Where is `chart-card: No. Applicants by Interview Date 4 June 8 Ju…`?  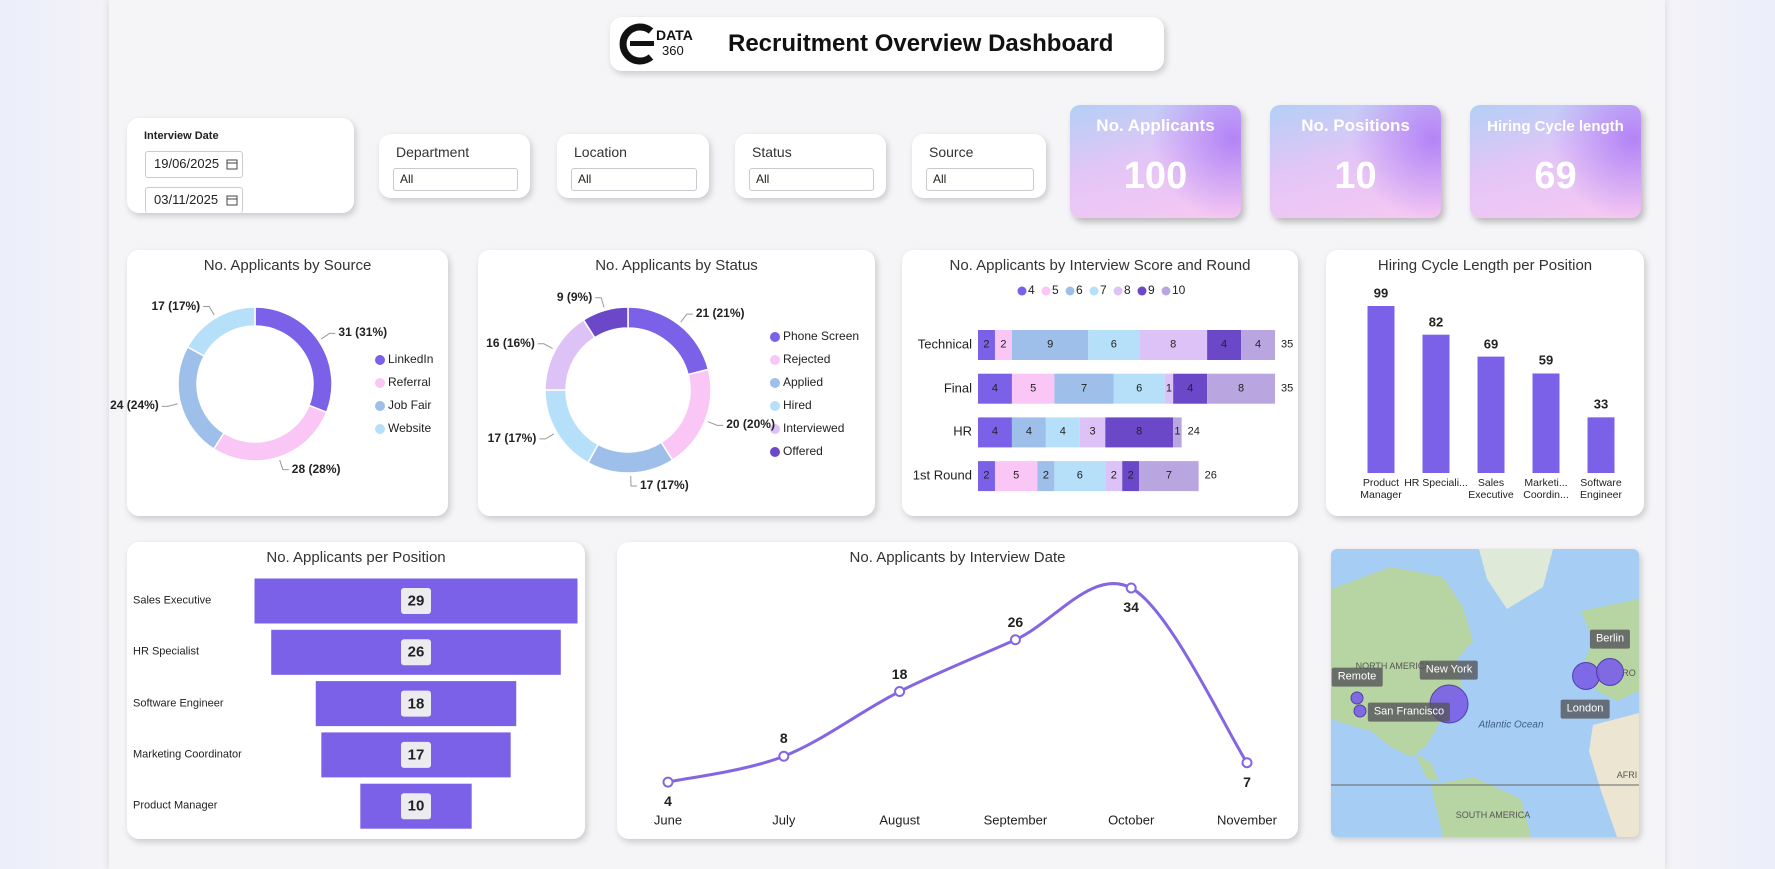 chart-card: No. Applicants by Interview Date 4 June 8 Ju… is located at coordinates (957, 690).